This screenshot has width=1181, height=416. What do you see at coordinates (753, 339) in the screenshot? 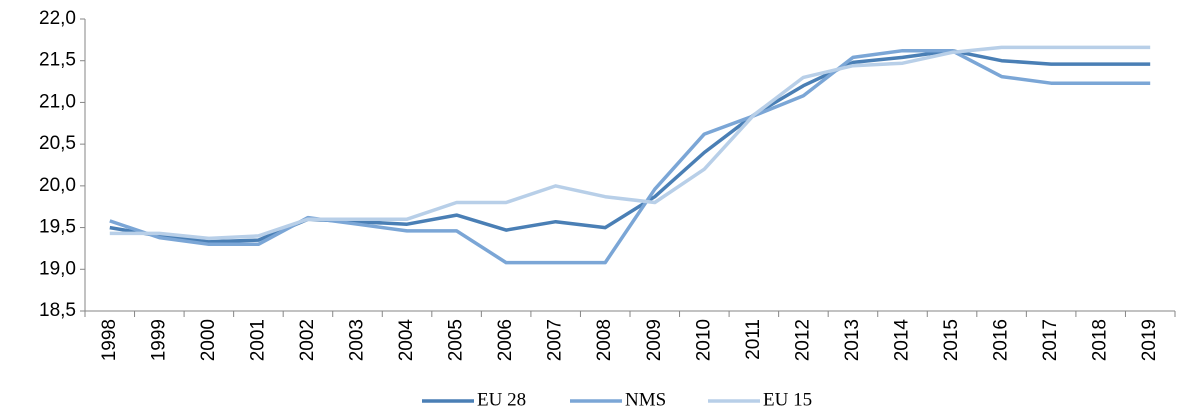
I see `x-tick-label: 2011` at bounding box center [753, 339].